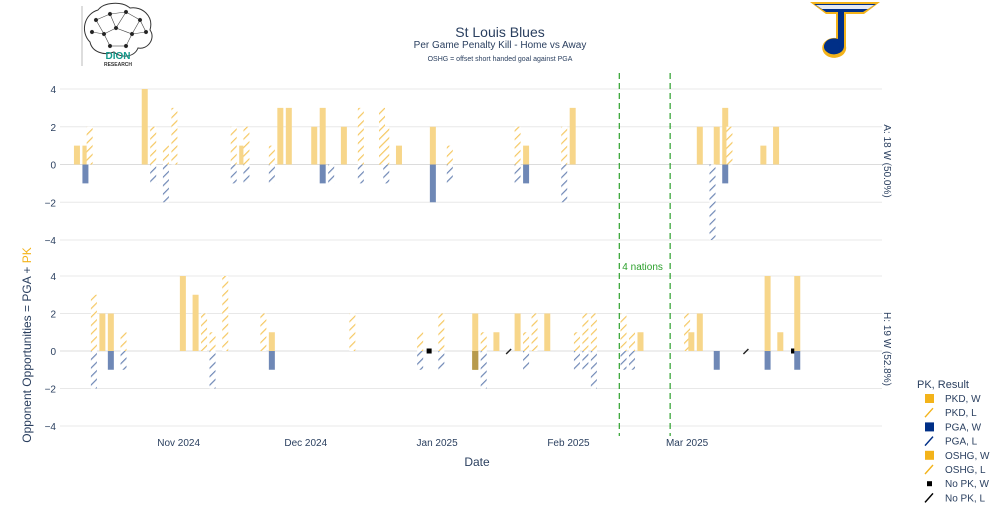  What do you see at coordinates (51, 427) in the screenshot?
I see `y-tick-label: −4` at bounding box center [51, 427].